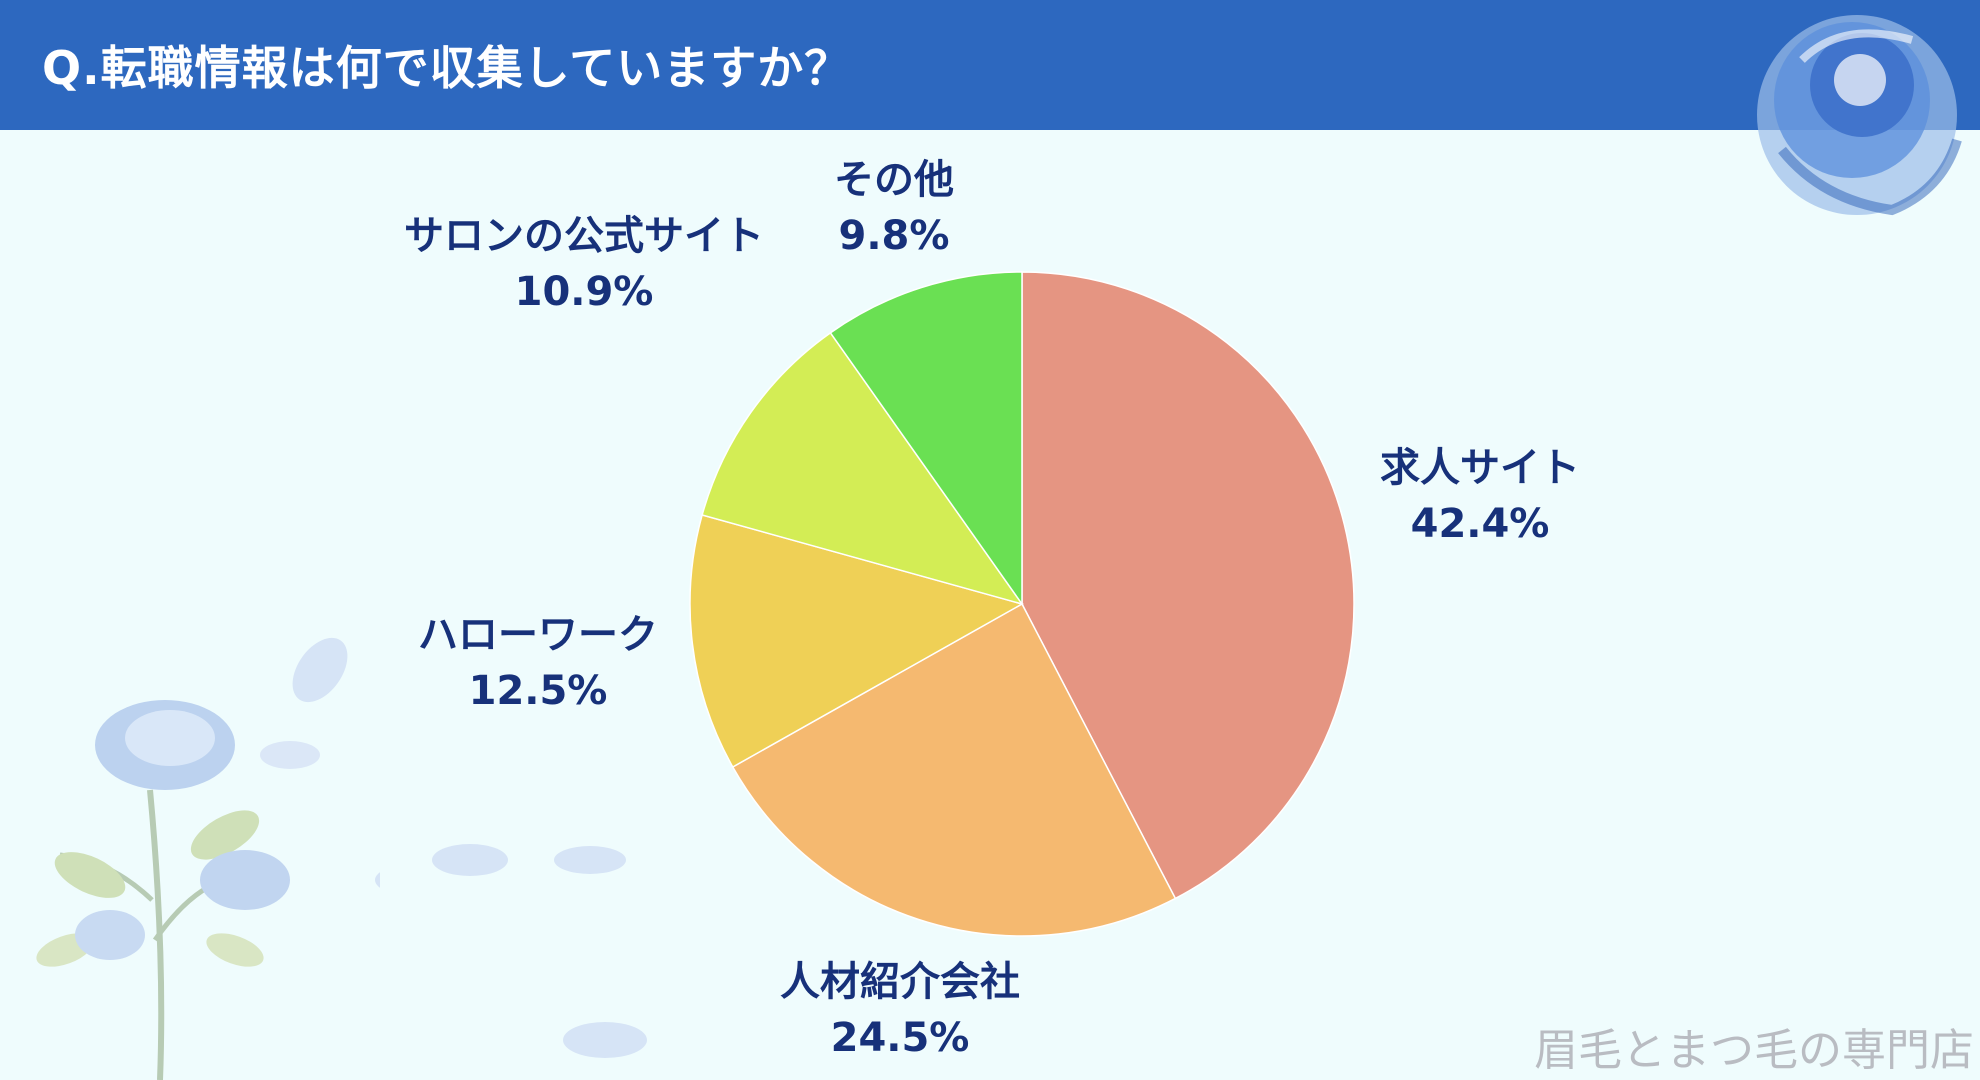 The image size is (1980, 1080). What do you see at coordinates (538, 691) in the screenshot?
I see `slice-value: 12.5%` at bounding box center [538, 691].